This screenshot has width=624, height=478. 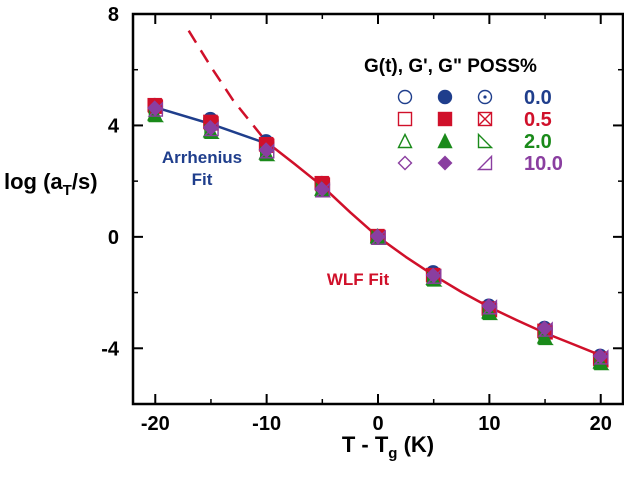 What do you see at coordinates (543, 164) in the screenshot?
I see `legend-label: 10.0` at bounding box center [543, 164].